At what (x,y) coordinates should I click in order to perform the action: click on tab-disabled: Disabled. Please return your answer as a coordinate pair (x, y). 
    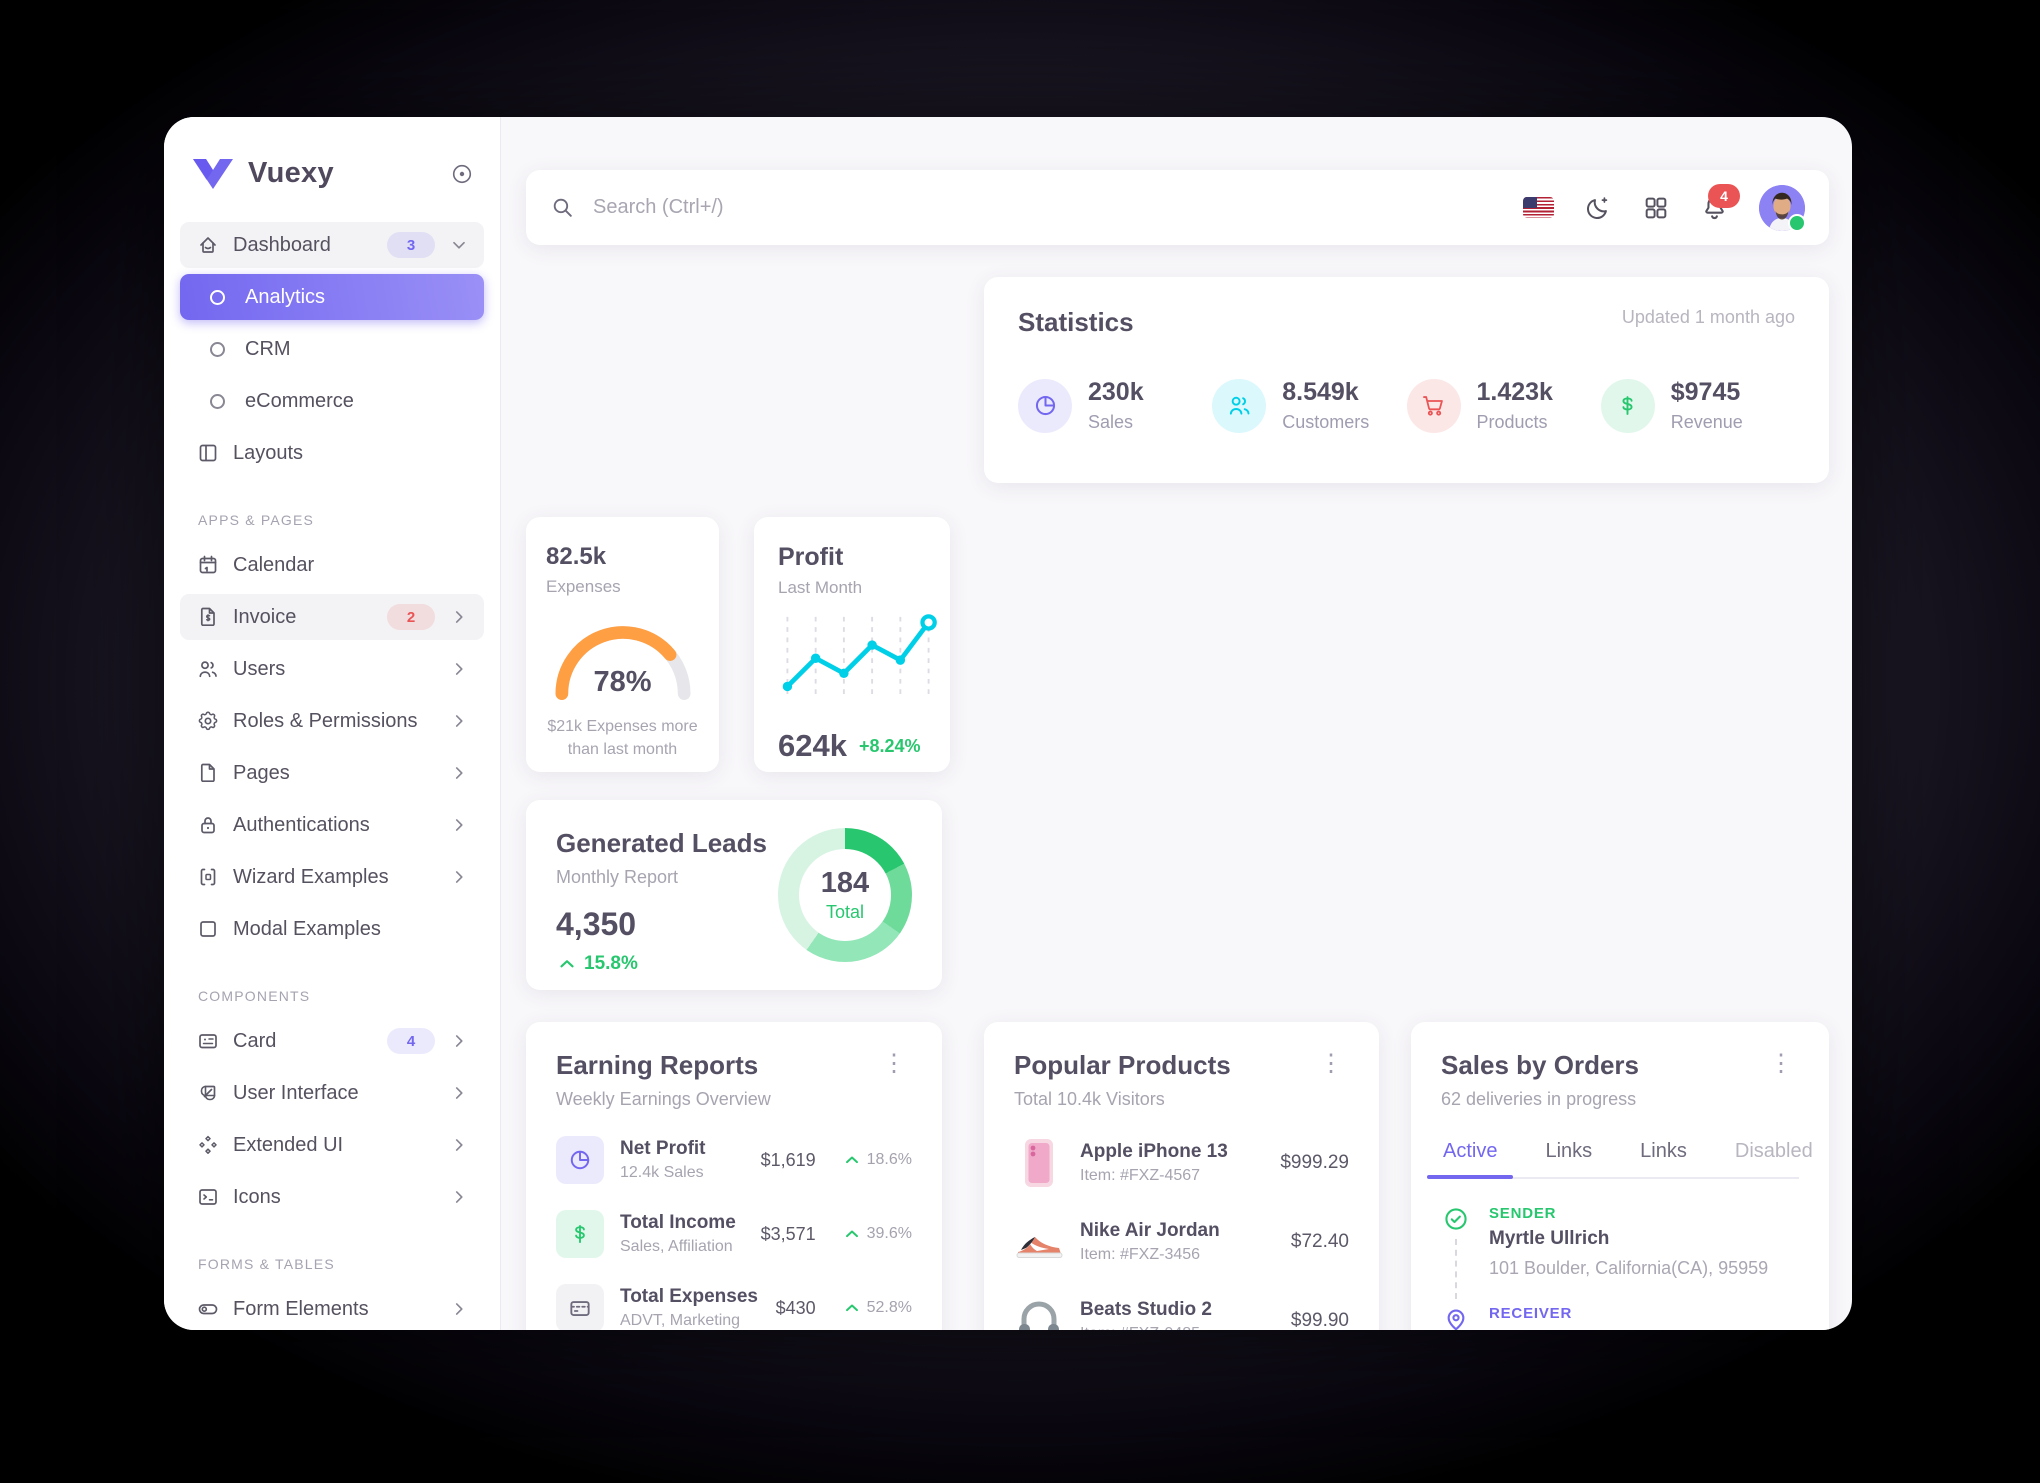
    Looking at the image, I should click on (1773, 1151).